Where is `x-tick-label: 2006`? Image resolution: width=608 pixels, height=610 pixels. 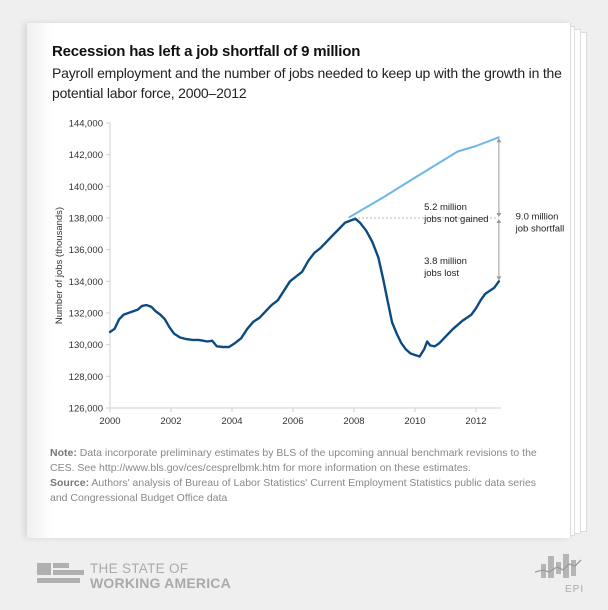
x-tick-label: 2006 is located at coordinates (292, 421).